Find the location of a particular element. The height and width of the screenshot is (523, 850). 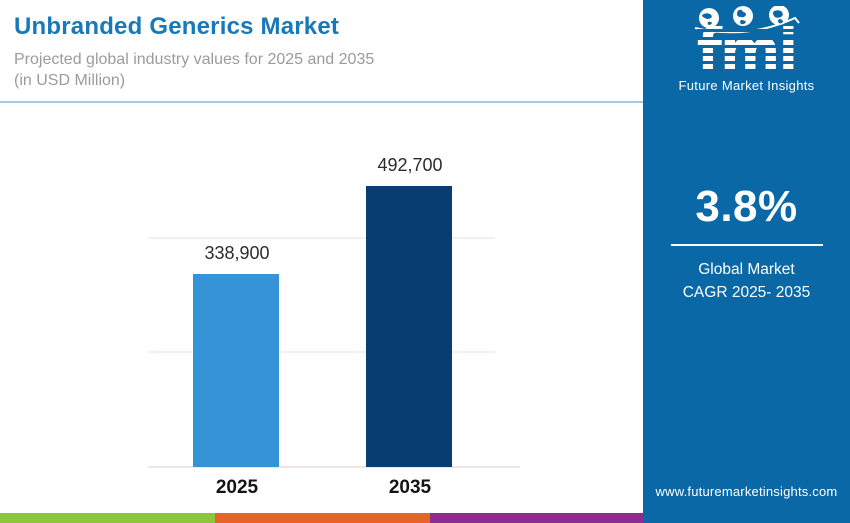

fmi-wordmark: fmi is located at coordinates (747, 50).